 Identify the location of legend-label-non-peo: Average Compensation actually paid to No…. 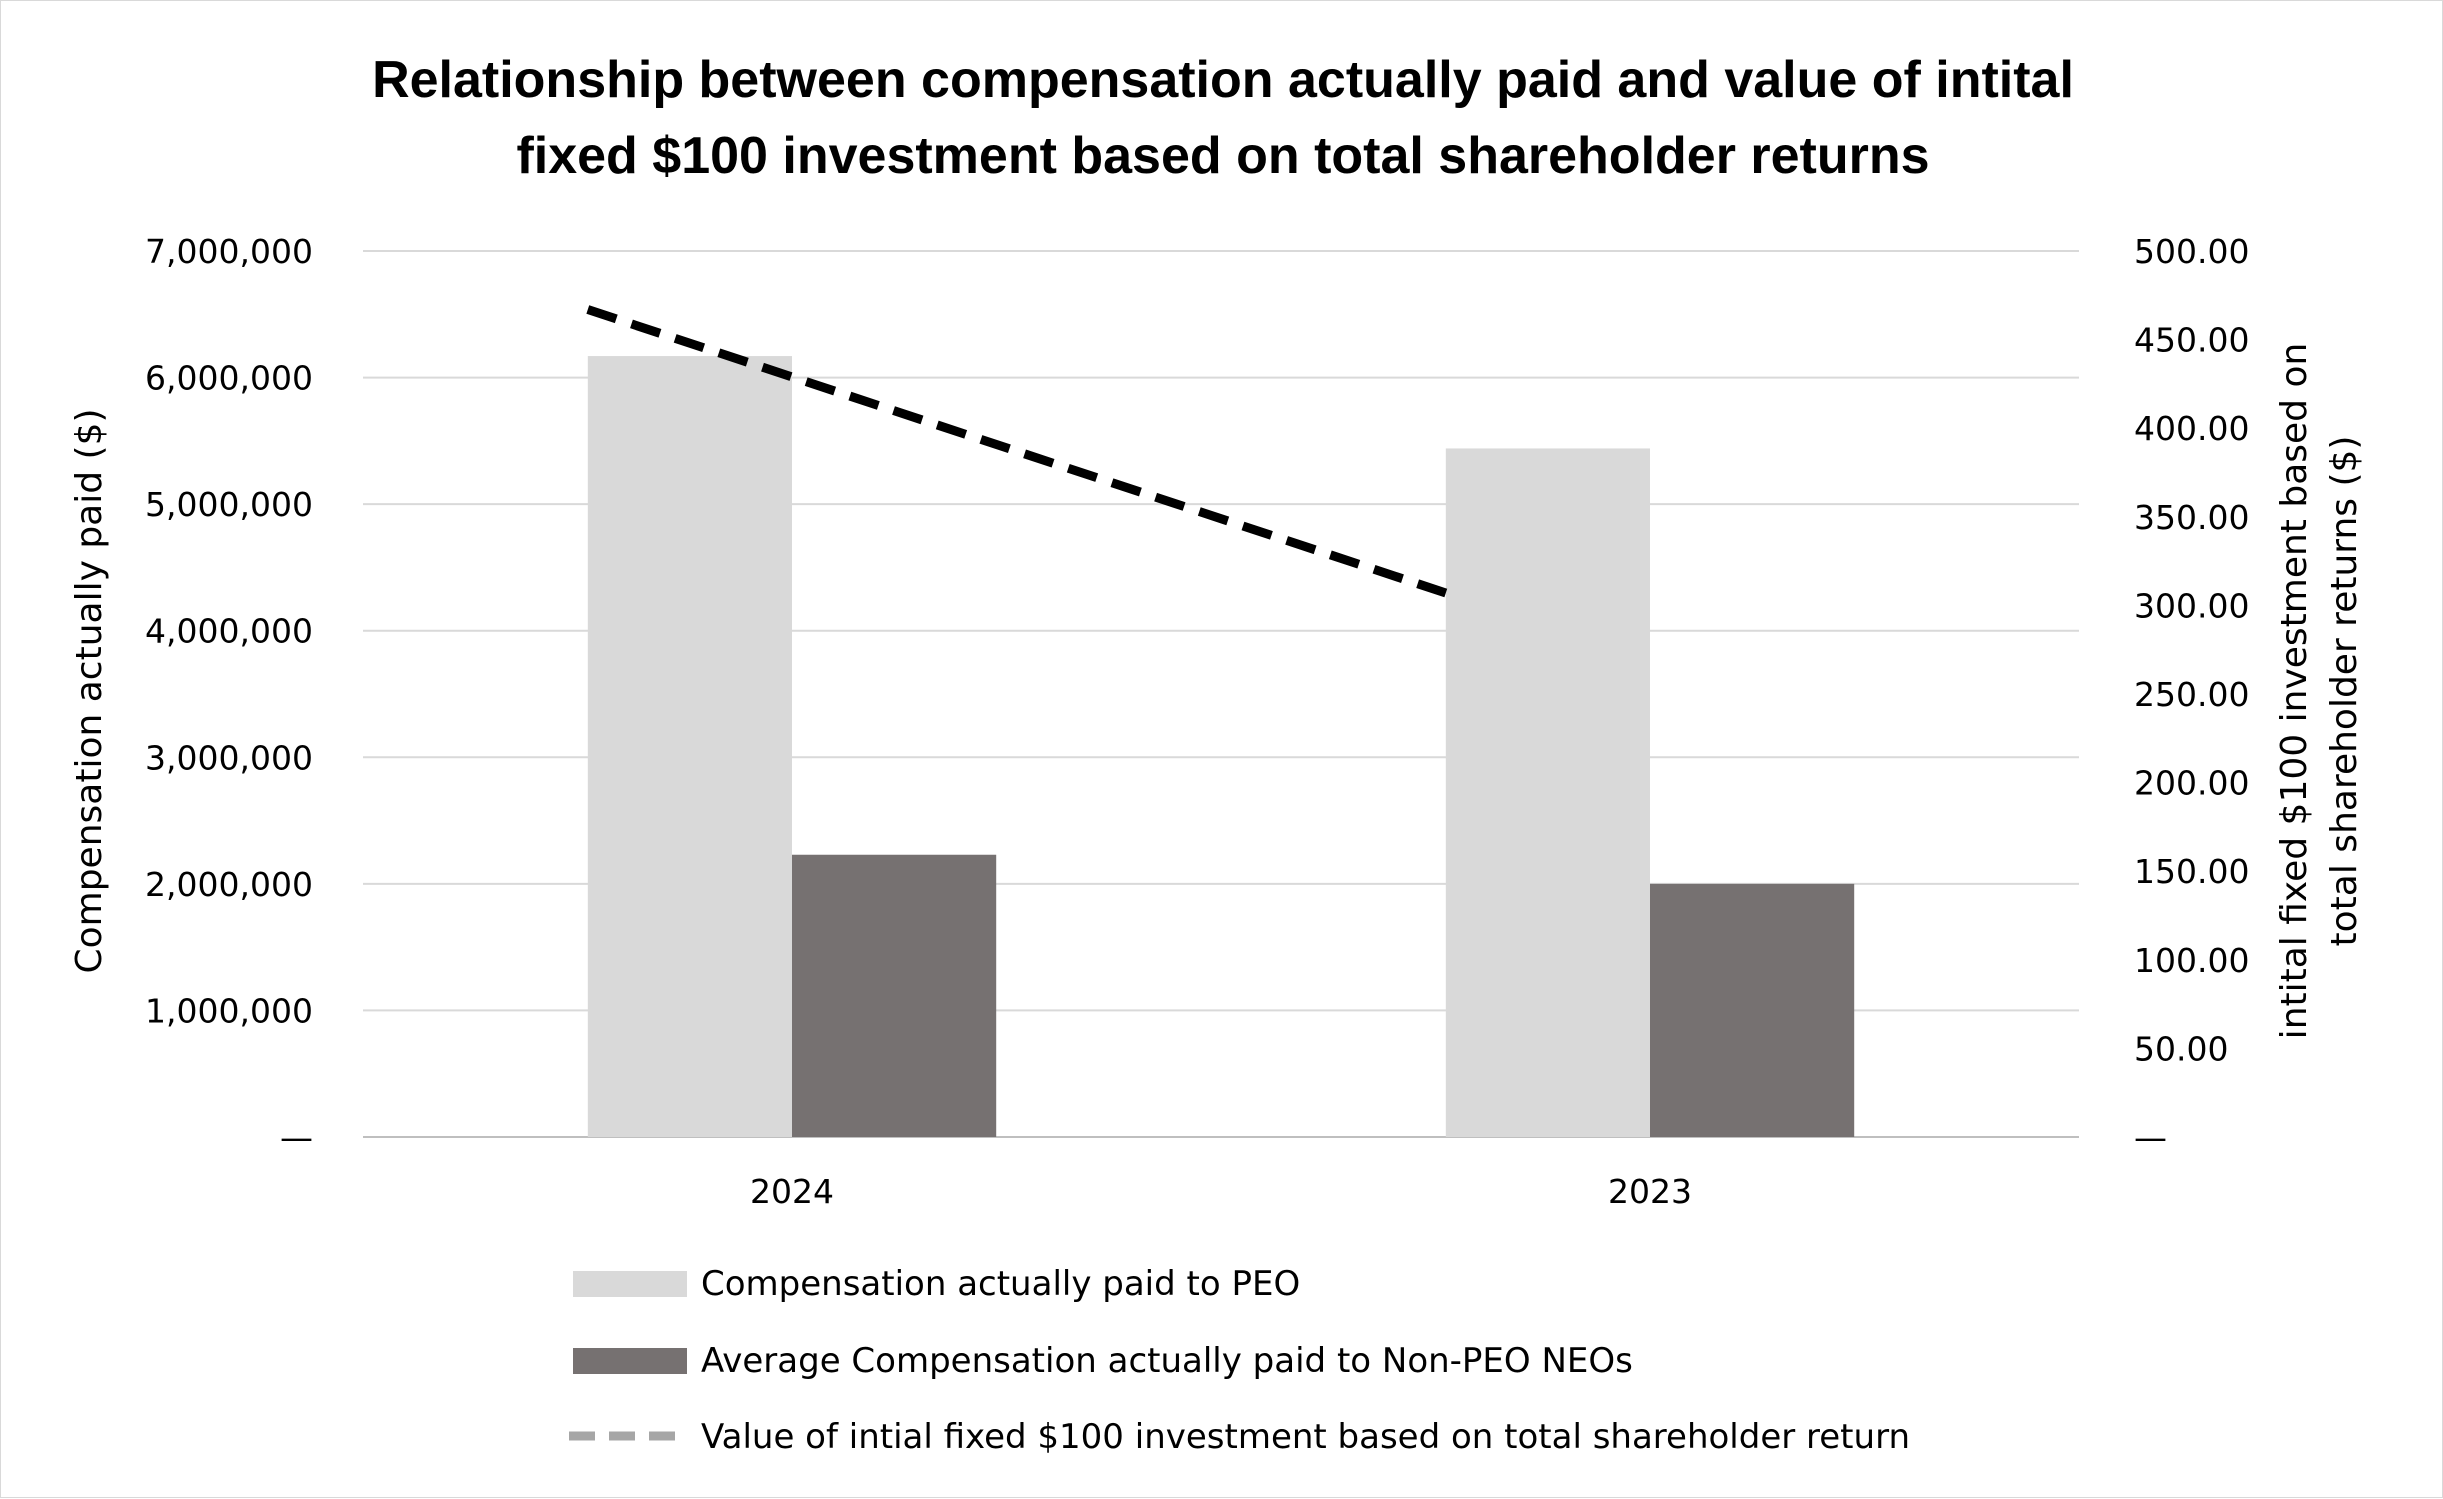
(1167, 1361).